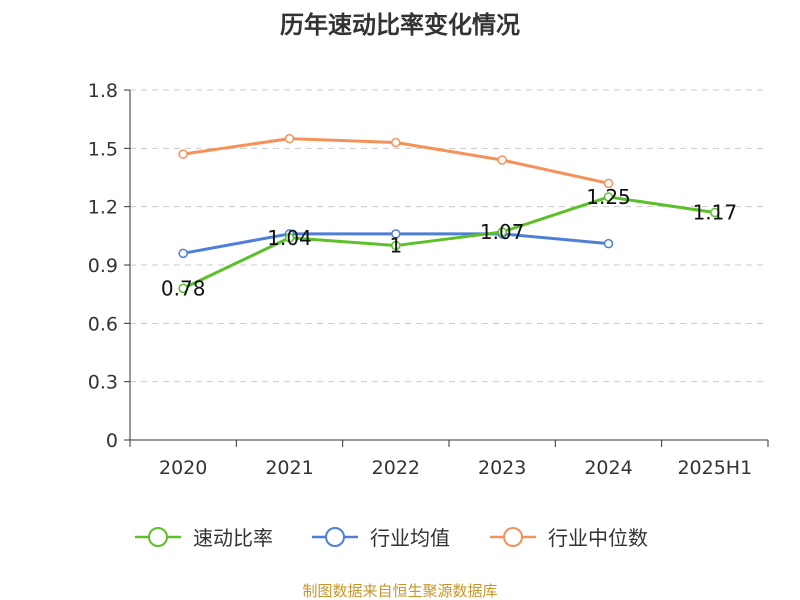  Describe the element at coordinates (103, 208) in the screenshot. I see `y-tick-label: 1.2` at that location.